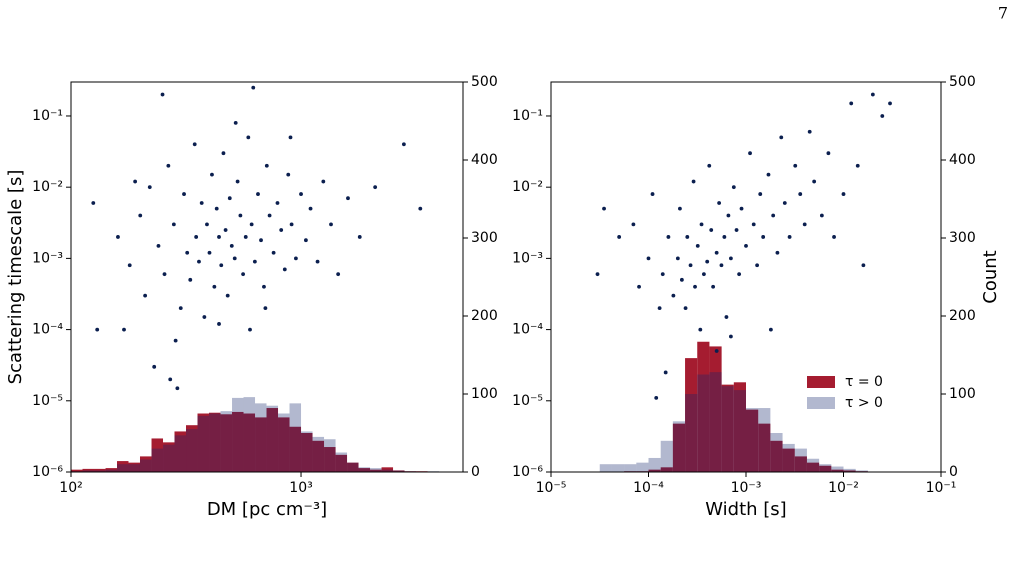 This screenshot has width=1021, height=571. What do you see at coordinates (527, 401) in the screenshot?
I see `y-tick-label: 10⁻⁵` at bounding box center [527, 401].